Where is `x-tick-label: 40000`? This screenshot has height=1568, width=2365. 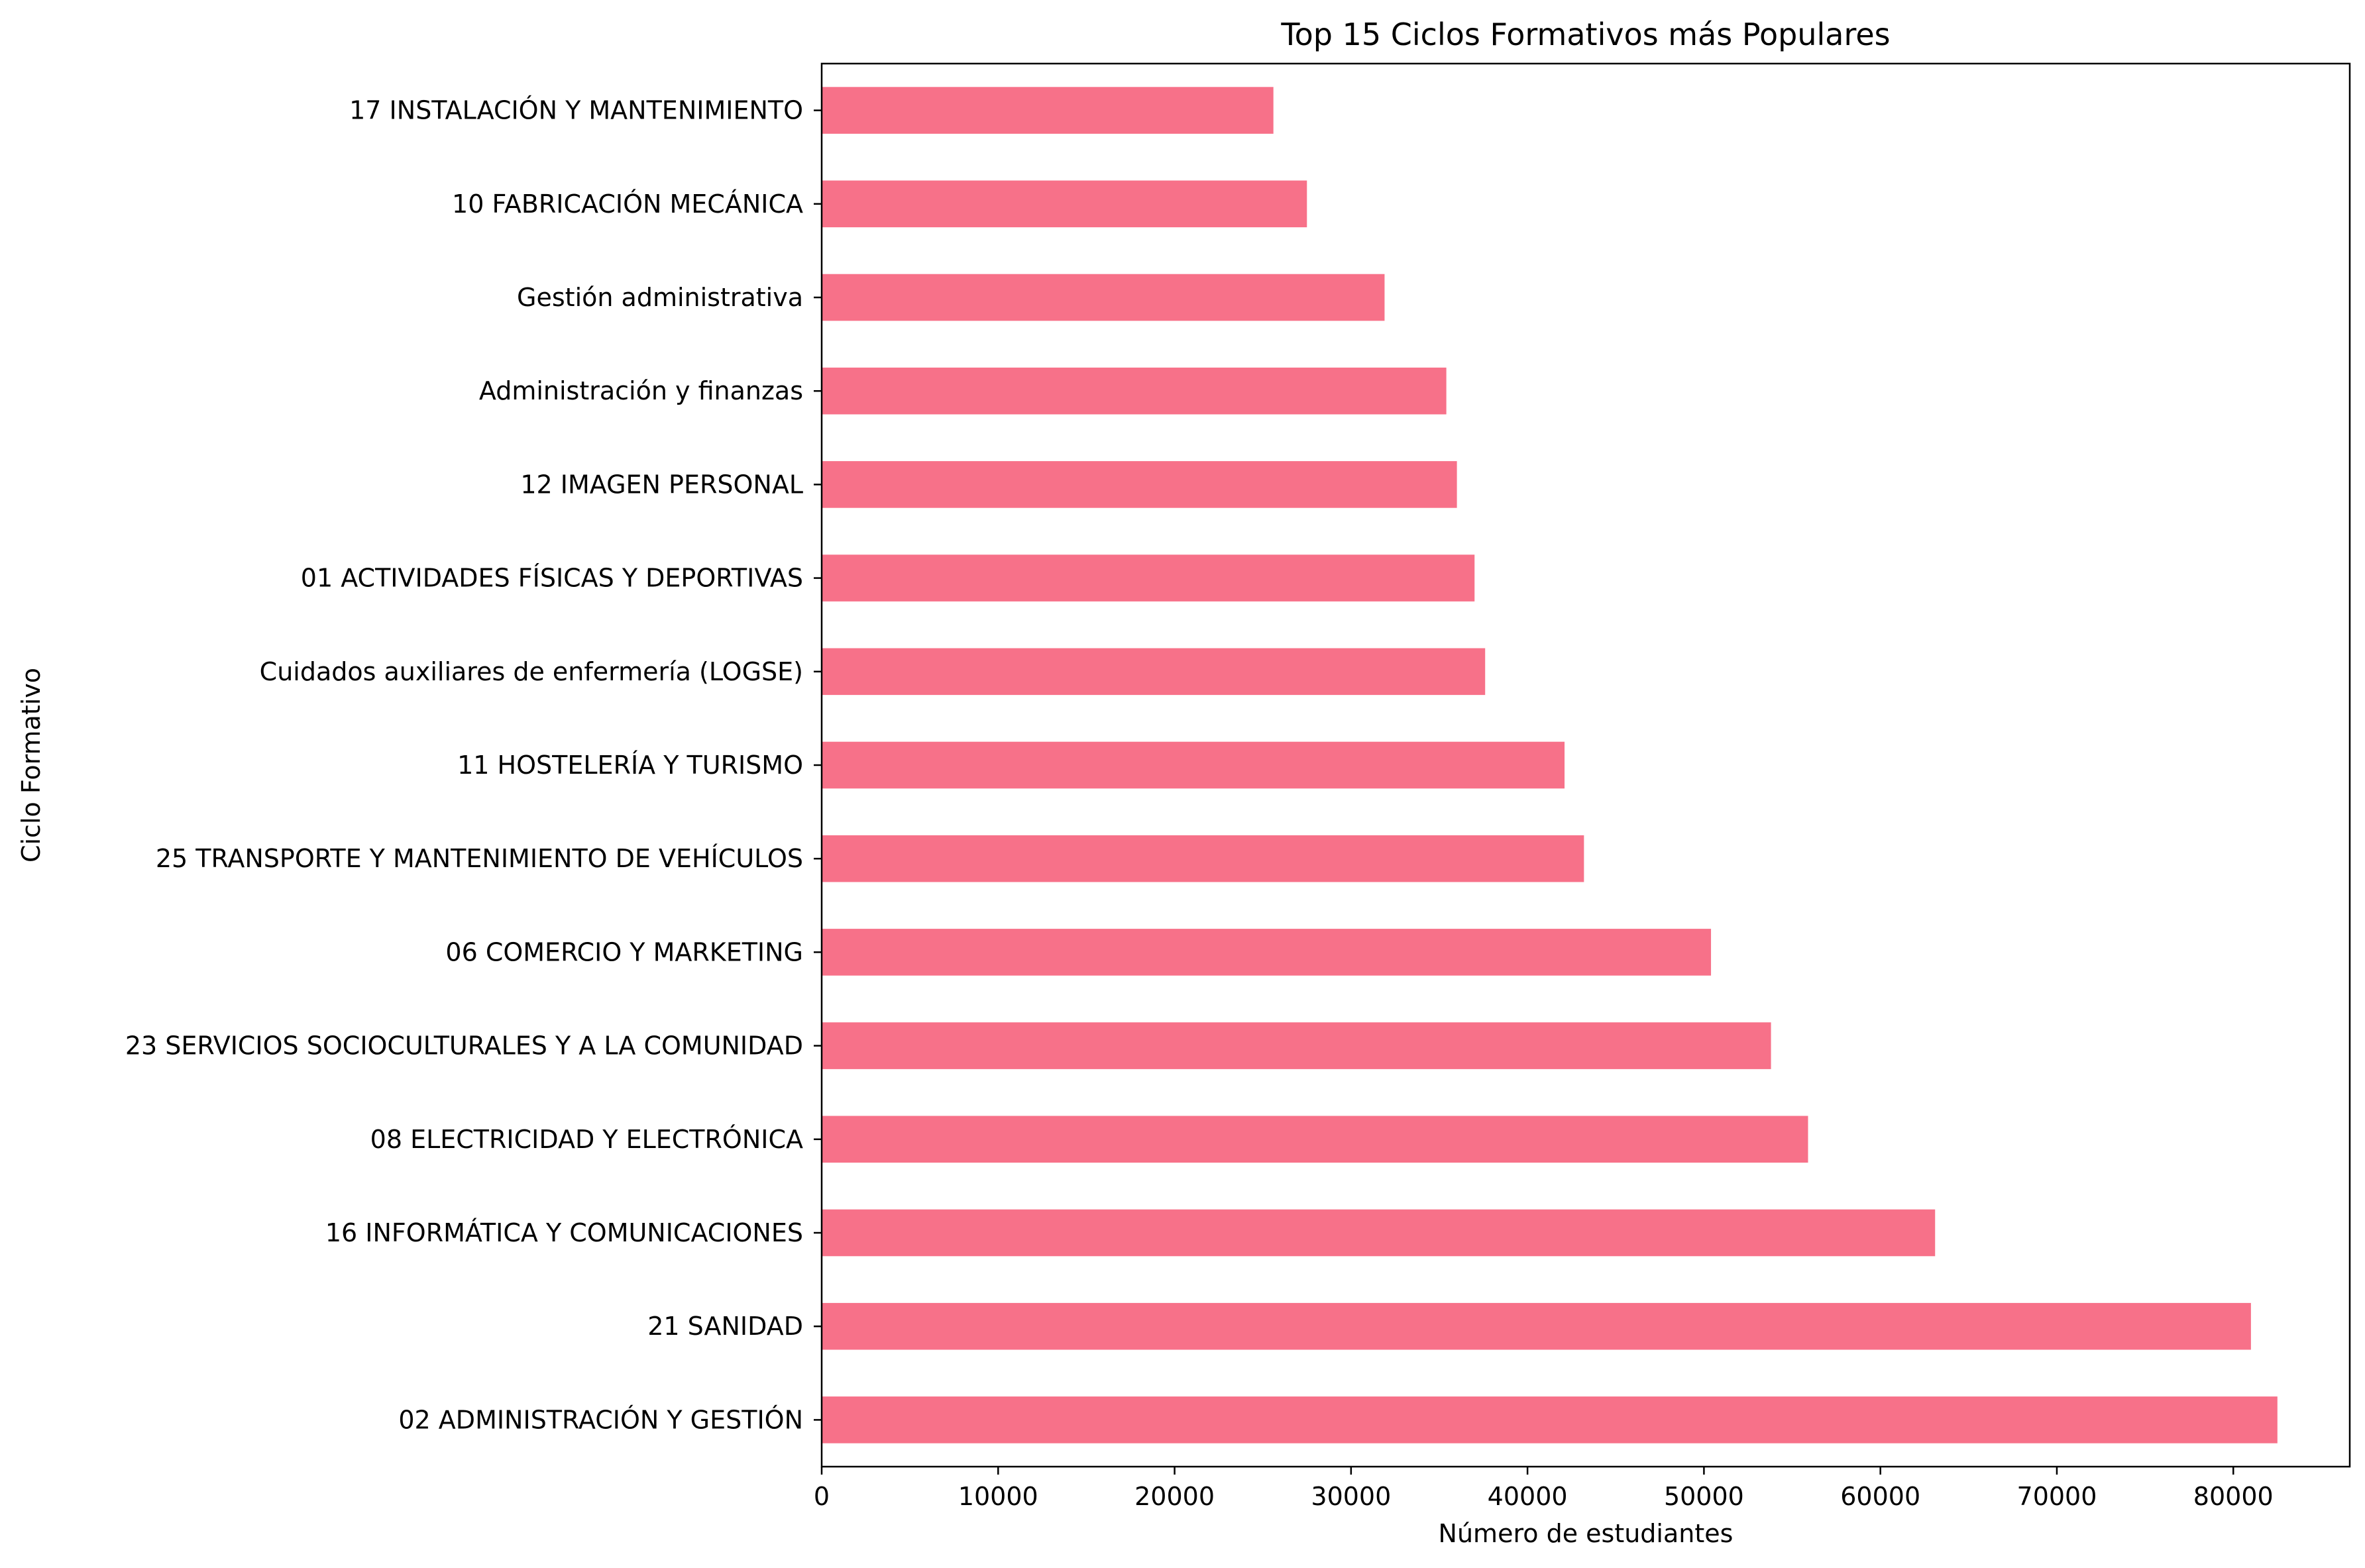 x-tick-label: 40000 is located at coordinates (1528, 1496).